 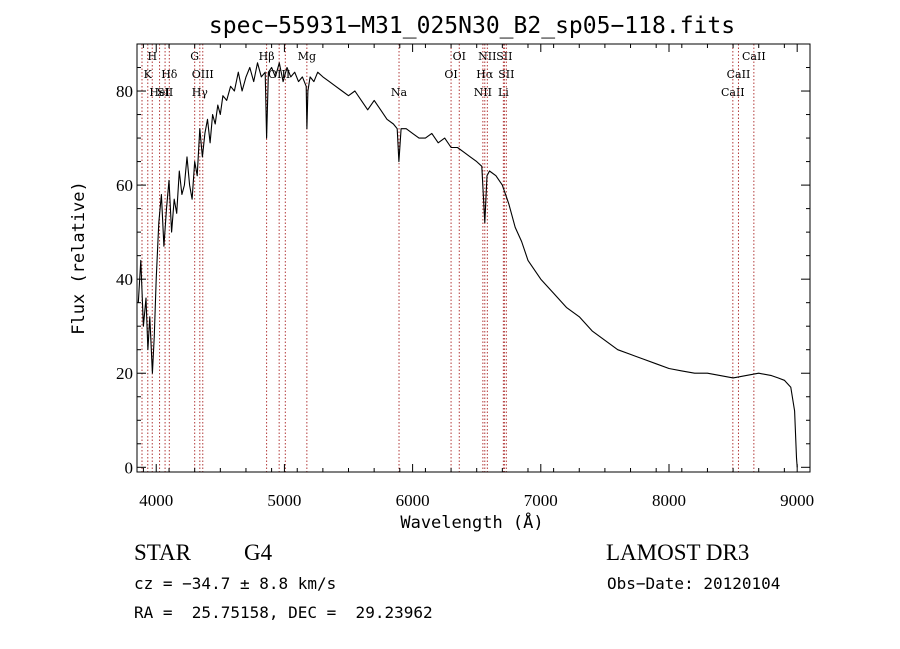 What do you see at coordinates (669, 500) in the screenshot?
I see `x-tick-label: 8000` at bounding box center [669, 500].